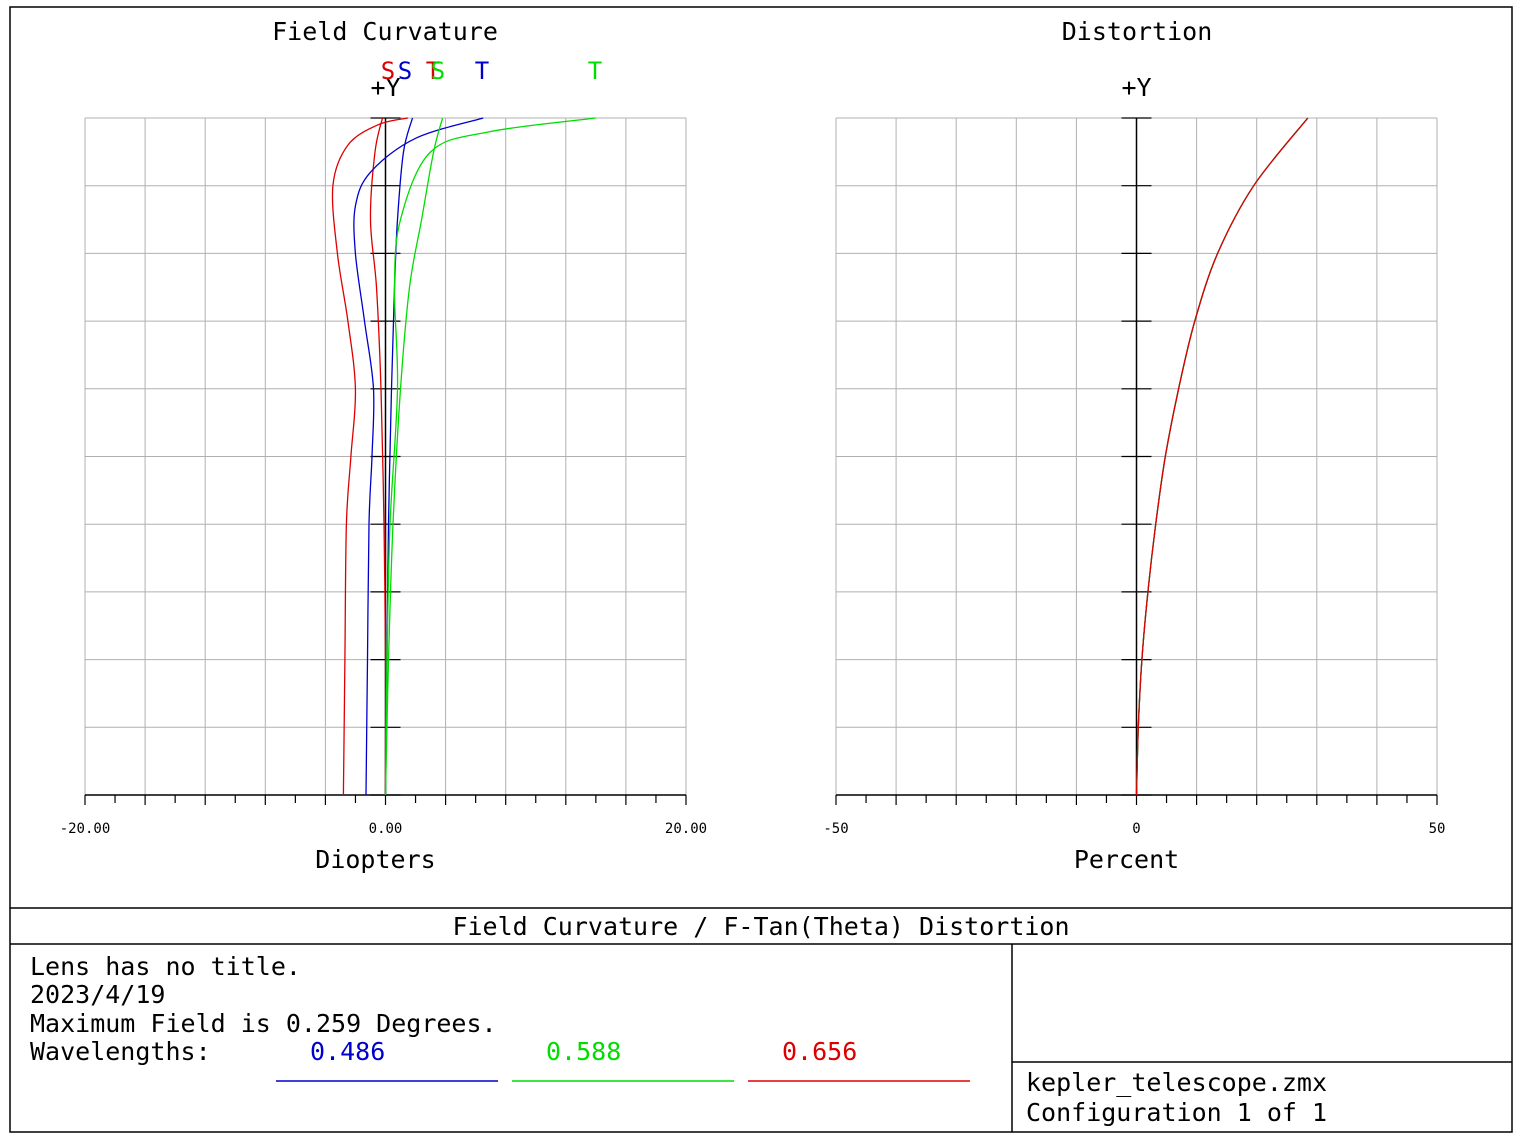 Image resolution: width=1521 pixels, height=1138 pixels. What do you see at coordinates (385, 31) in the screenshot?
I see `plot-title: Field Curvature` at bounding box center [385, 31].